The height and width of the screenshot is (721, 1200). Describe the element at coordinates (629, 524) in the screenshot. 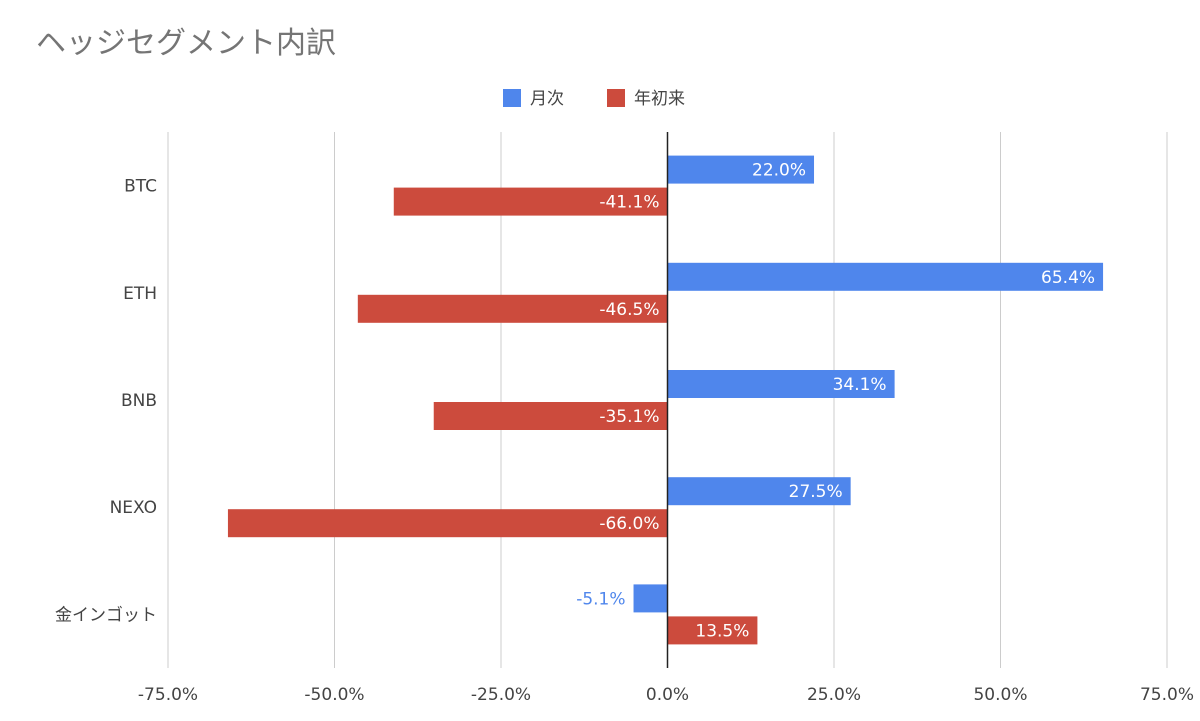

I see `data-label: -66.0%` at that location.